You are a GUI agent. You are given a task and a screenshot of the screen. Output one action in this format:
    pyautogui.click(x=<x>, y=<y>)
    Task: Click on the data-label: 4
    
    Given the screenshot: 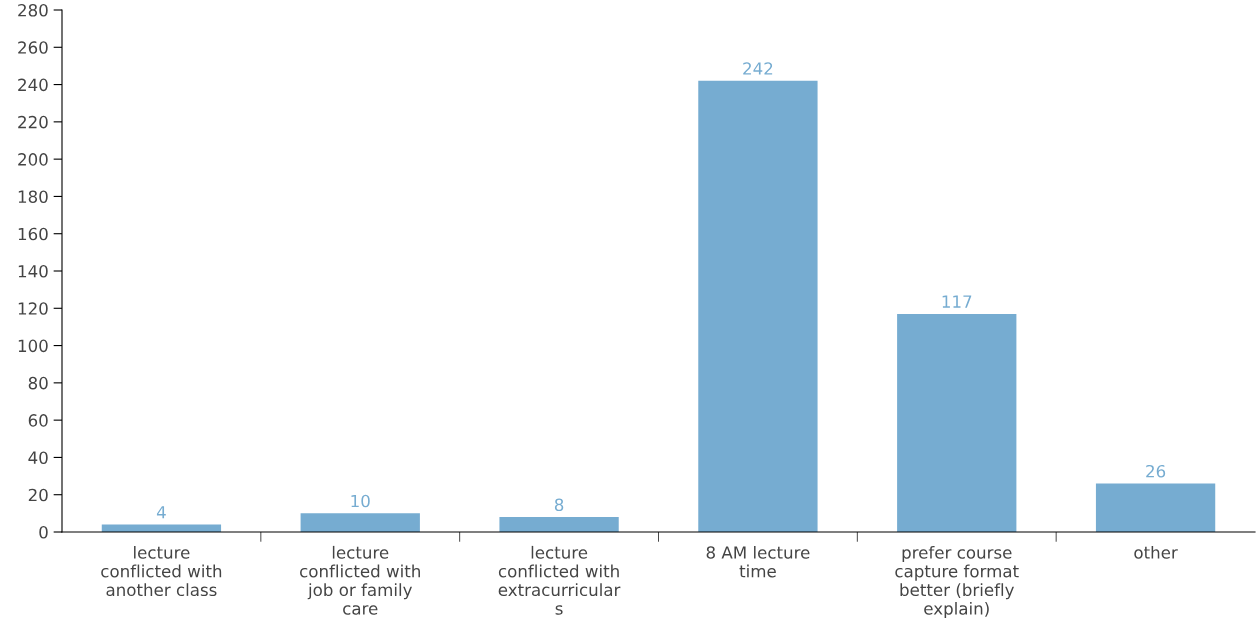 What is the action you would take?
    pyautogui.click(x=161, y=512)
    